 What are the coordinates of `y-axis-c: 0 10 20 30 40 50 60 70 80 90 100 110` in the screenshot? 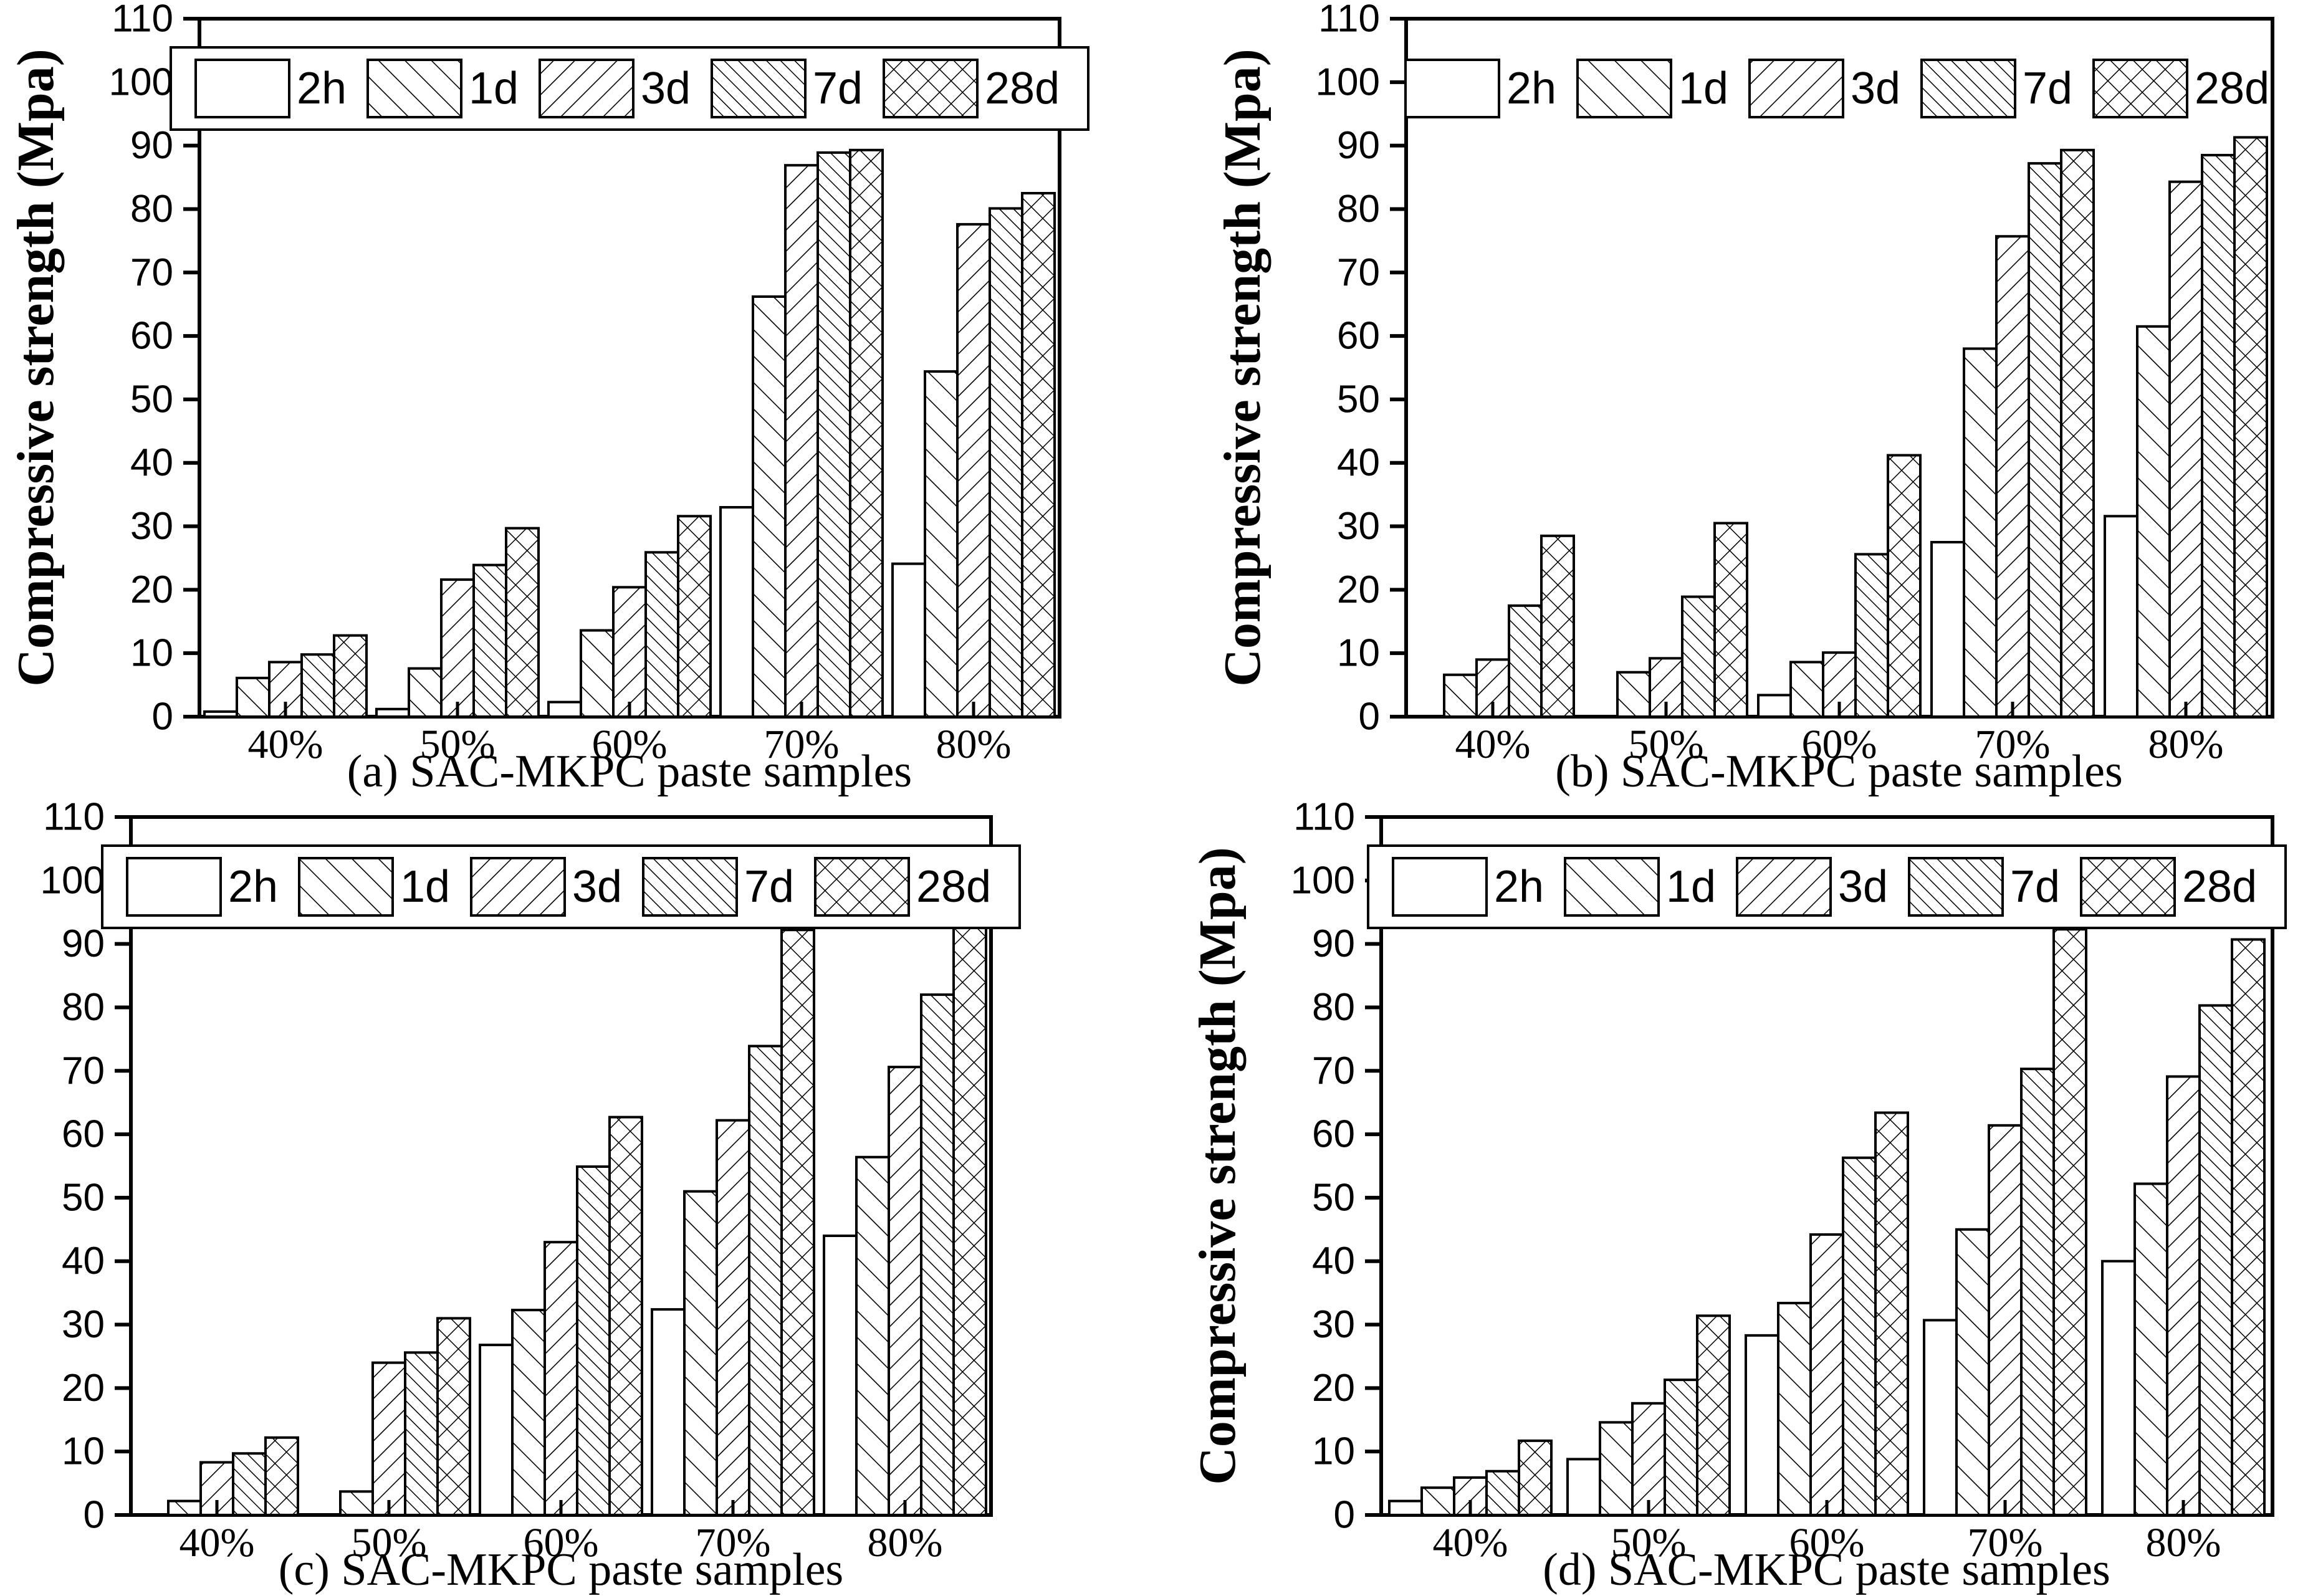 It's located at (86, 1167).